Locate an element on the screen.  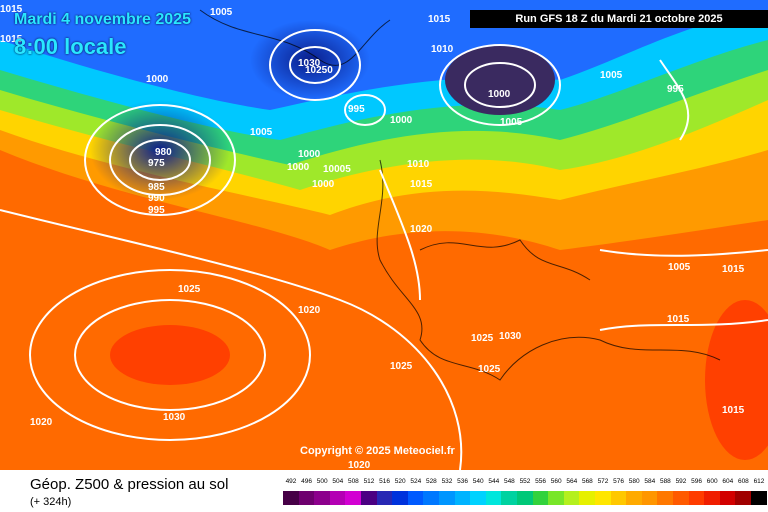
scale-tick-label: 548 is located at coordinates (509, 481).